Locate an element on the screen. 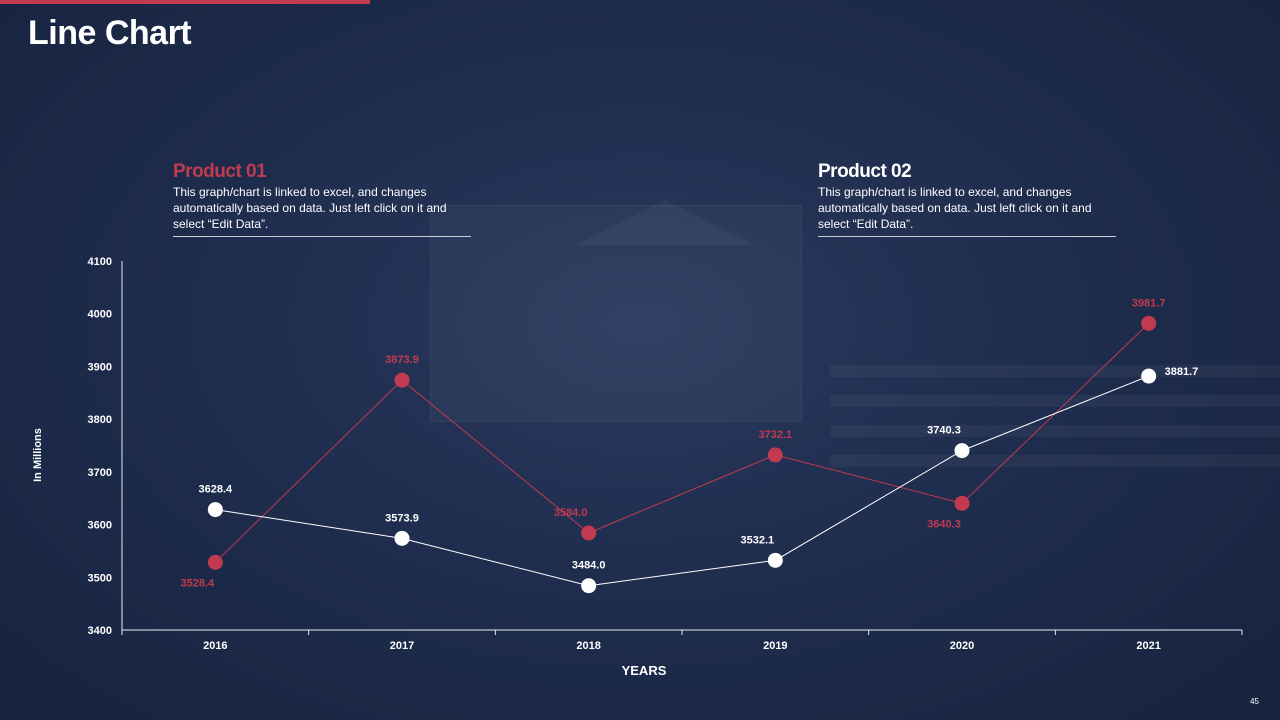 The width and height of the screenshot is (1280, 720). accent-bar is located at coordinates (185, 2).